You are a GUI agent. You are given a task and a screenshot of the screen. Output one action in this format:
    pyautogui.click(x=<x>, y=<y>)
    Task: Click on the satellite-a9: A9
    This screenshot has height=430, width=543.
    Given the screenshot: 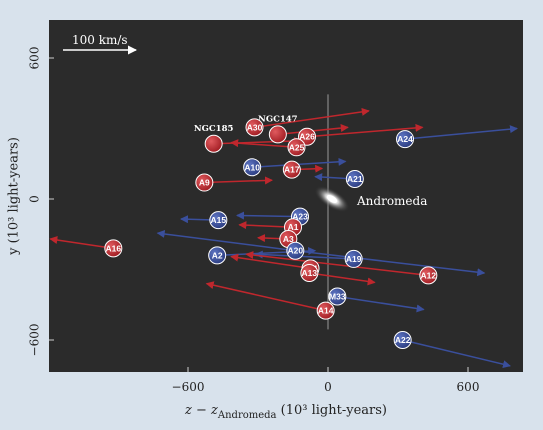 What is the action you would take?
    pyautogui.click(x=204, y=182)
    